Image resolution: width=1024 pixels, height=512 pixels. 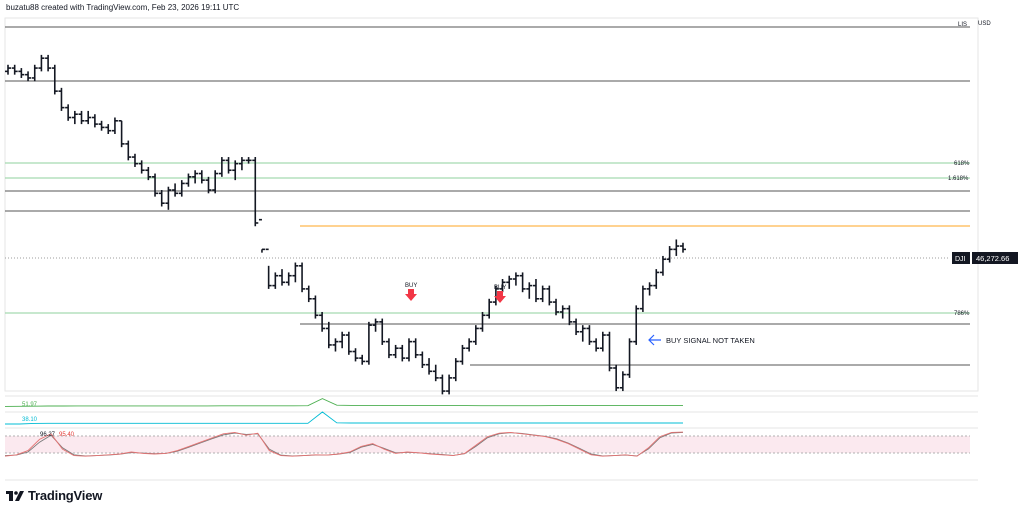 I want to click on tradingview-logo: TradingView, so click(x=54, y=495).